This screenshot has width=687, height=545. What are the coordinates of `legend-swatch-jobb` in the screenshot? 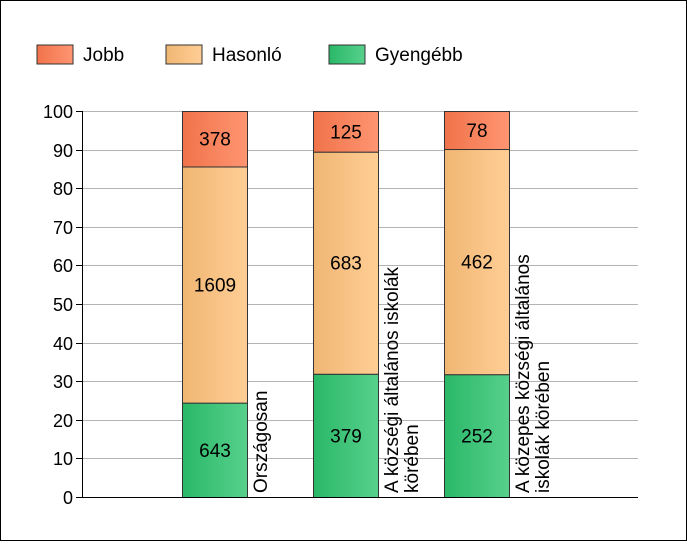 It's located at (55, 54).